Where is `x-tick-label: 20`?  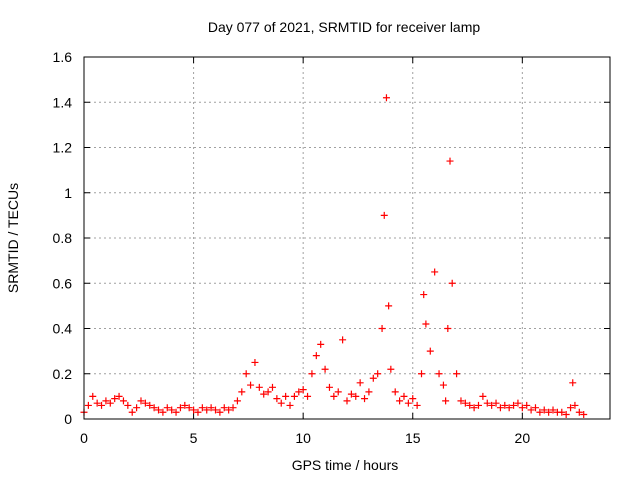
x-tick-label: 20 is located at coordinates (523, 438).